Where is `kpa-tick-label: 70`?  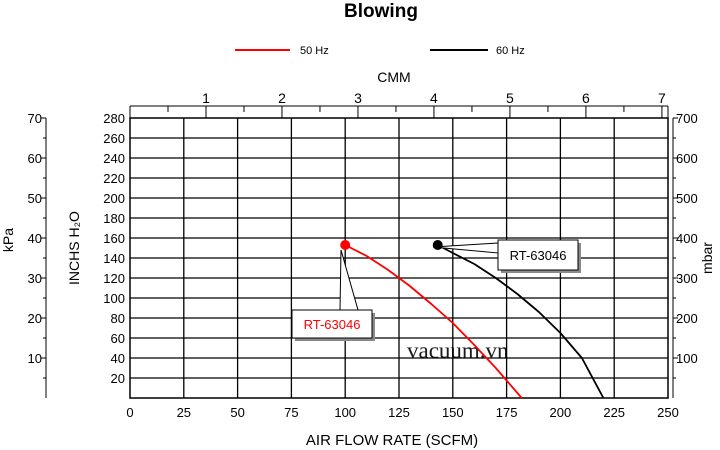
kpa-tick-label: 70 is located at coordinates (35, 118).